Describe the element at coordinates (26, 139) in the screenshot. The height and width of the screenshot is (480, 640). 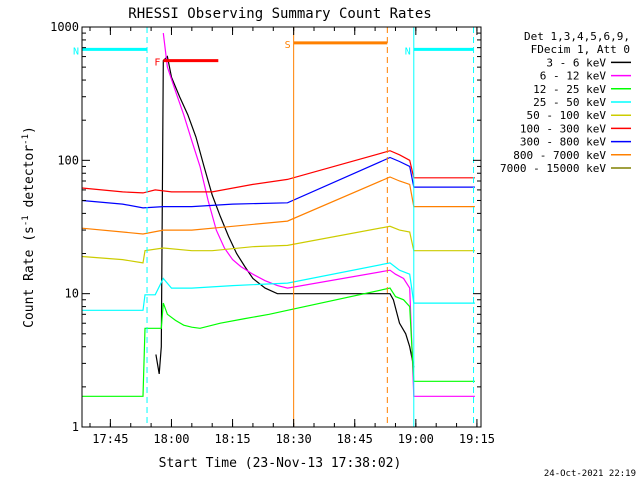
I see `y-axis-title-exp2: -1` at that location.